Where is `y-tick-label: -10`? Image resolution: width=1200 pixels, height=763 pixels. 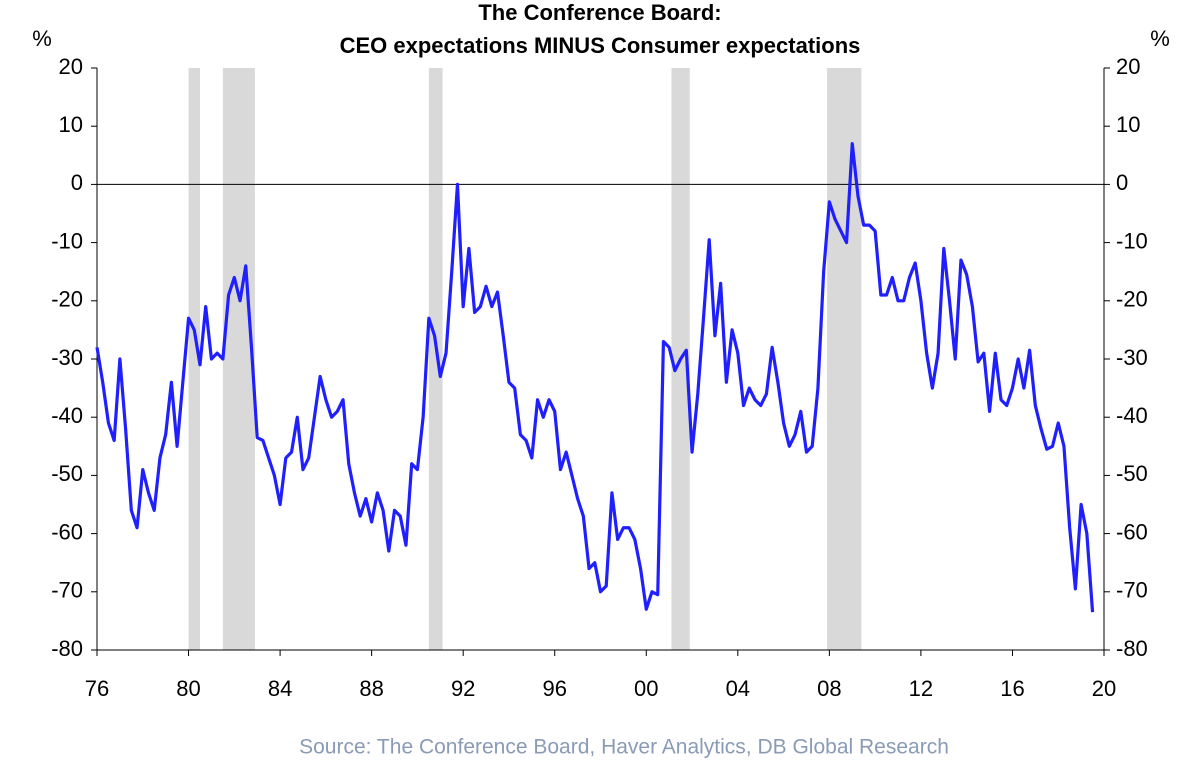
y-tick-label: -10 is located at coordinates (67, 240).